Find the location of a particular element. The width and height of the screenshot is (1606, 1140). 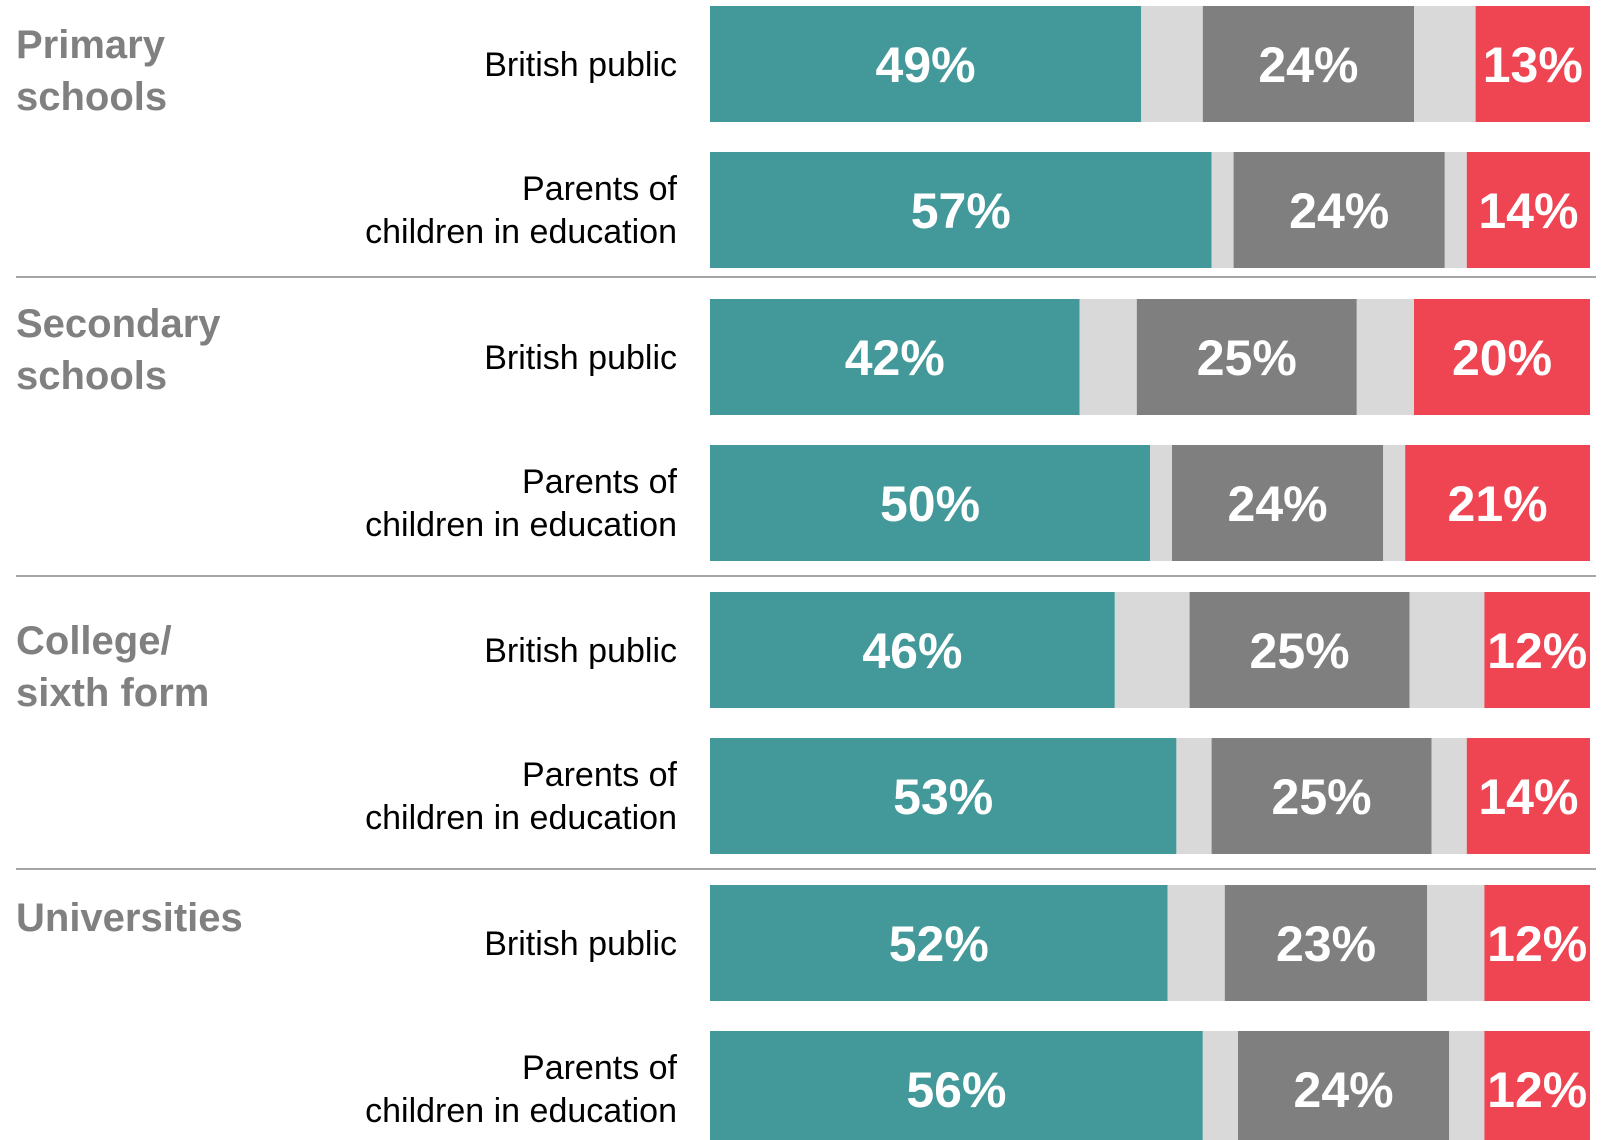

group-title: Primary is located at coordinates (91, 45).